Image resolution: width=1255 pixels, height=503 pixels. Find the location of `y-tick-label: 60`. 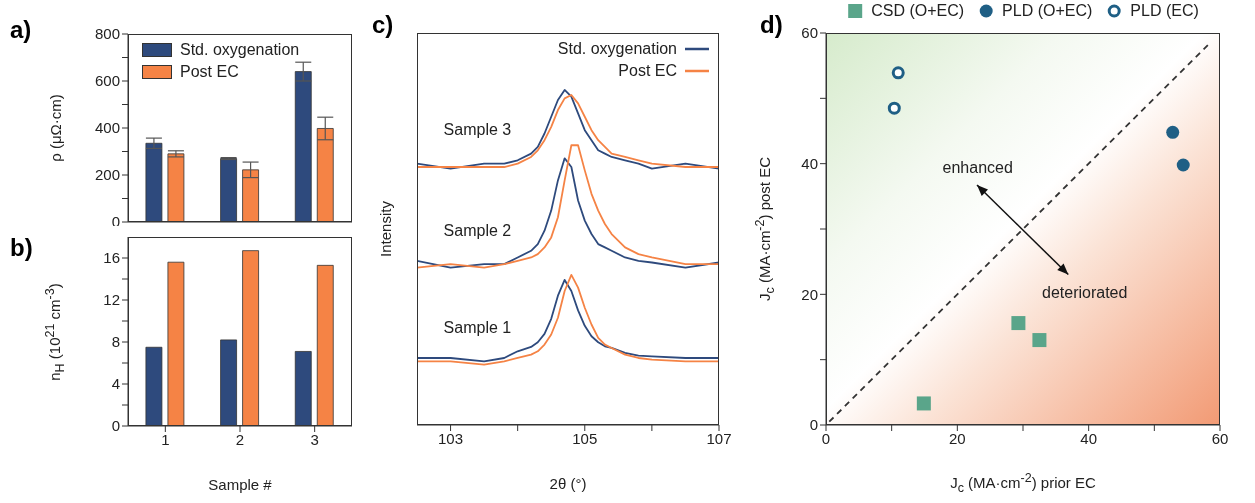

y-tick-label: 60 is located at coordinates (809, 33).